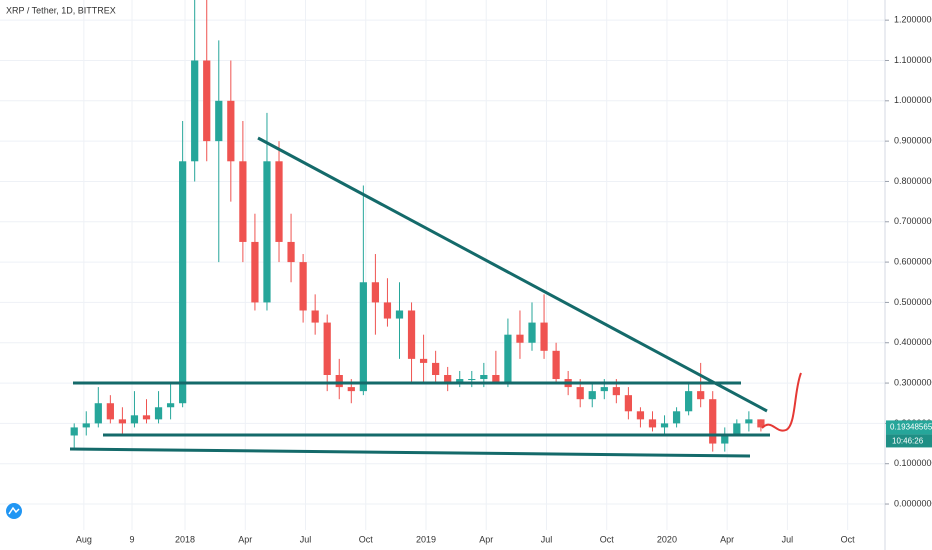 The width and height of the screenshot is (932, 550). Describe the element at coordinates (913, 503) in the screenshot. I see `y-tick-label: 0.00000000` at that location.